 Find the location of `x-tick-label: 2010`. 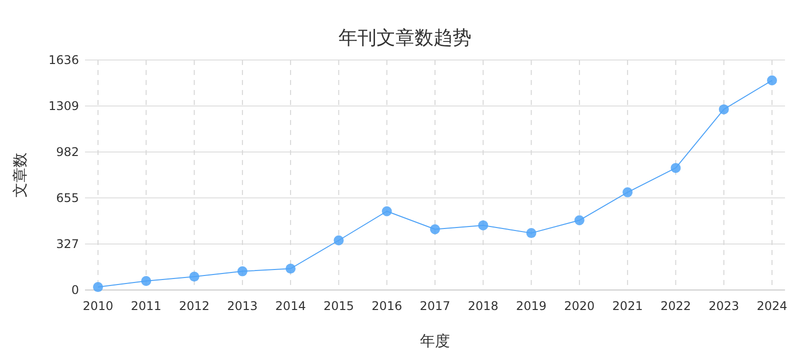

x-tick-label: 2010 is located at coordinates (98, 306).